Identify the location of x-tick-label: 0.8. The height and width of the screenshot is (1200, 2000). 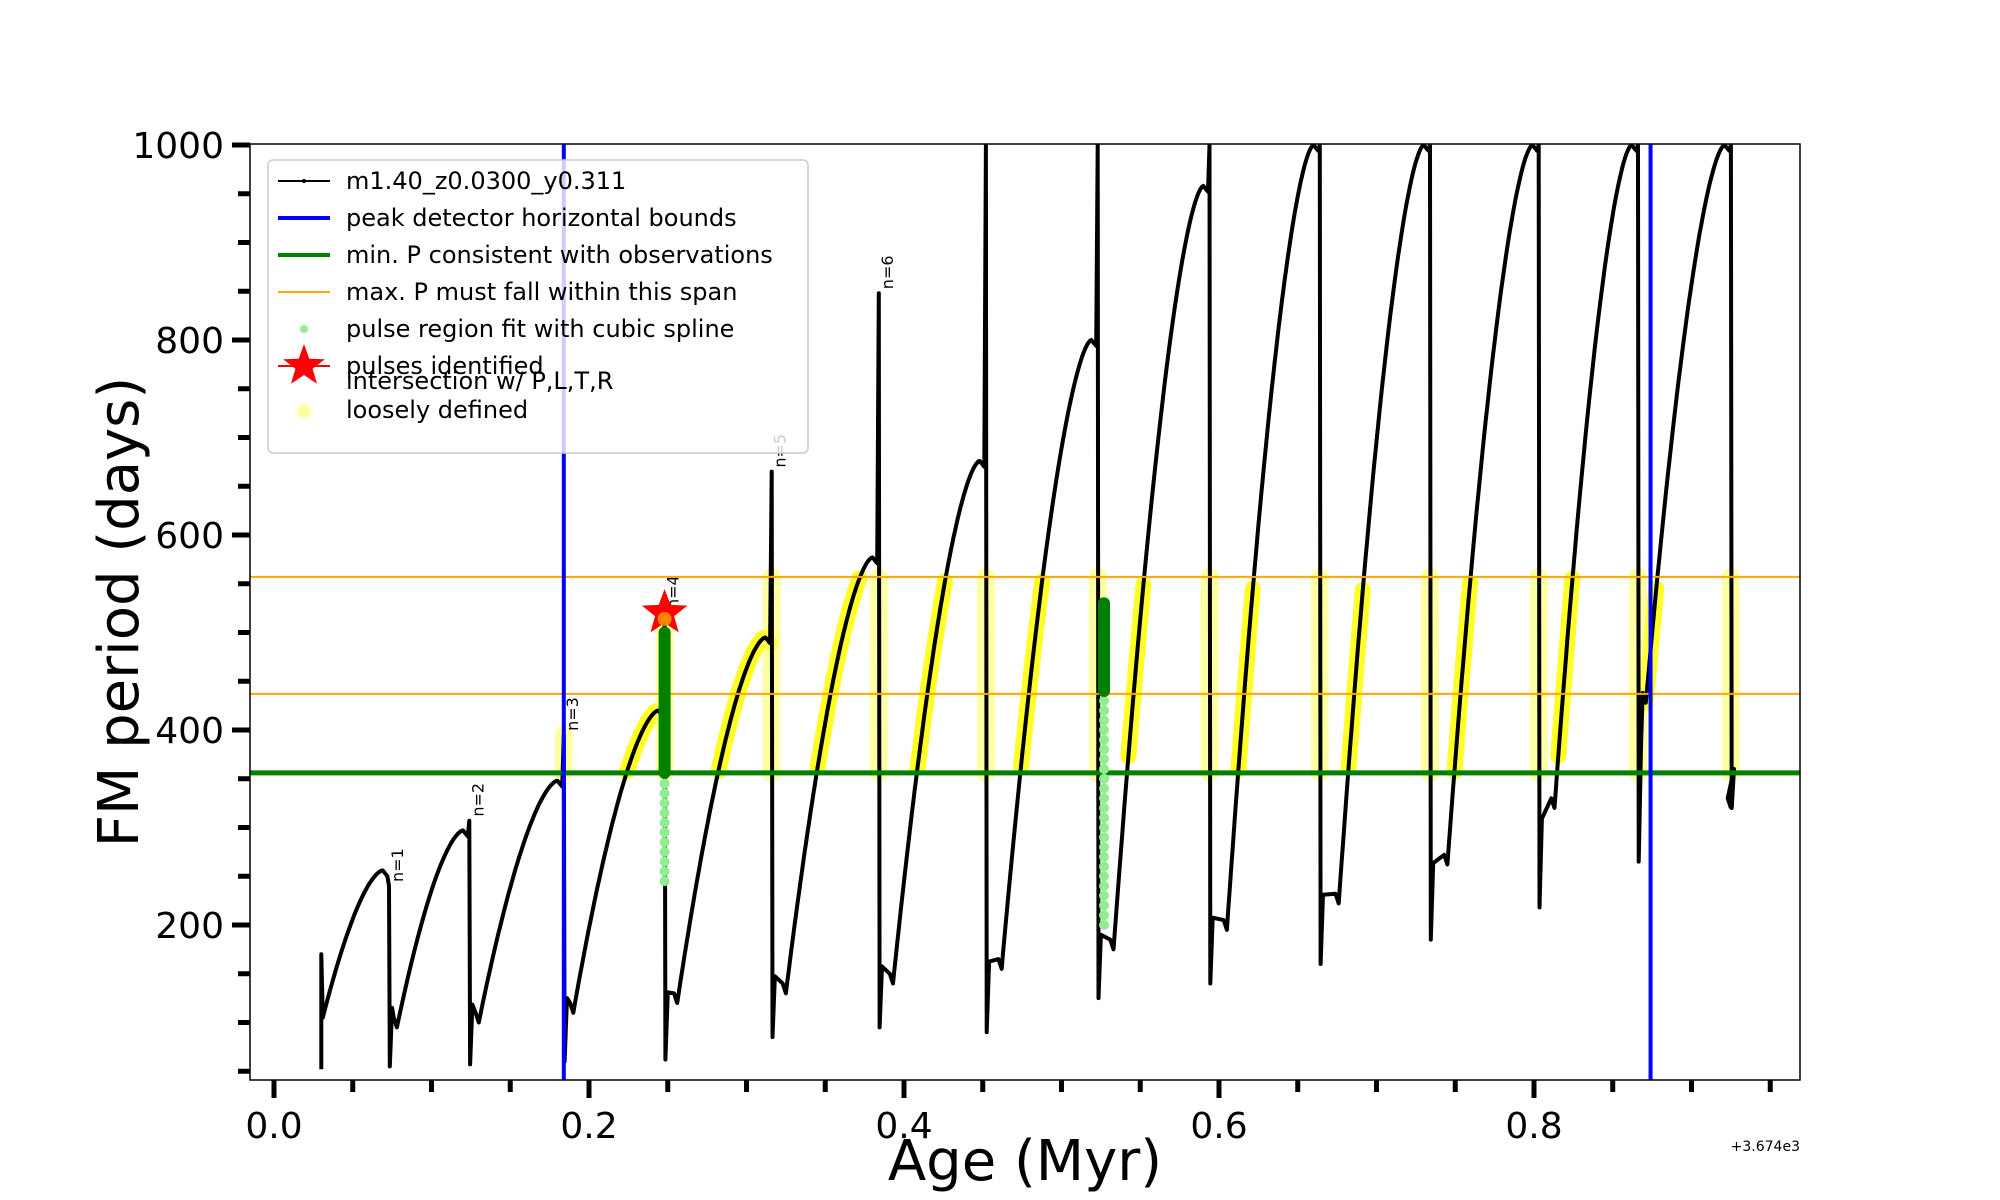
(1533, 1126).